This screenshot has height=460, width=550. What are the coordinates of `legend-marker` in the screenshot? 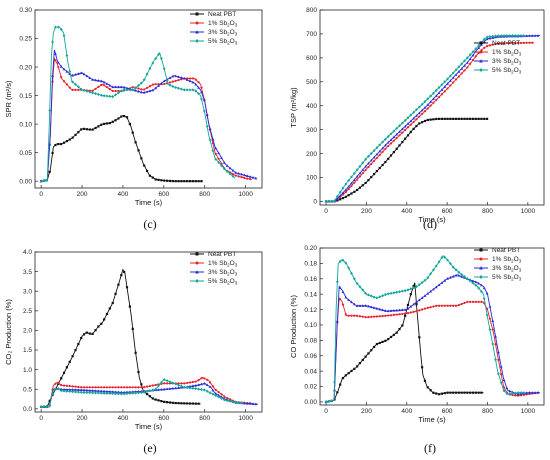 It's located at (481, 268).